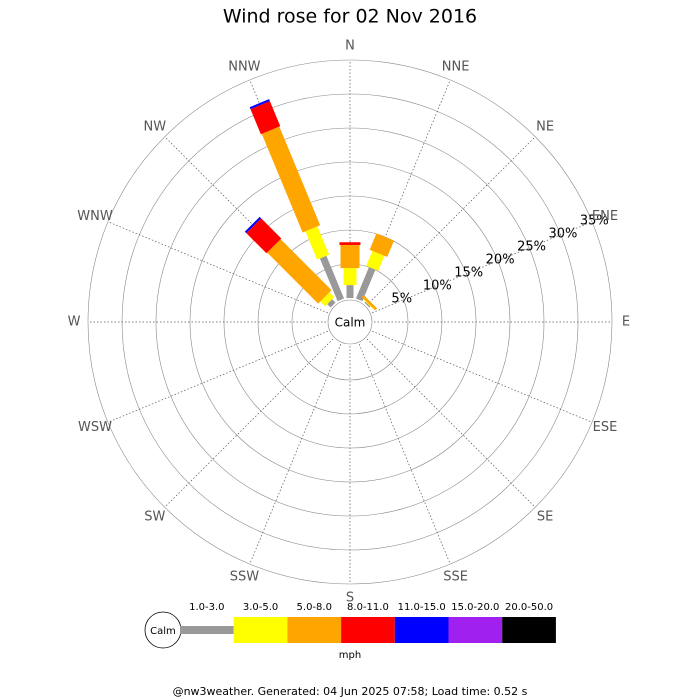 This screenshot has height=700, width=700. I want to click on r-tick-label: 30%, so click(562, 233).